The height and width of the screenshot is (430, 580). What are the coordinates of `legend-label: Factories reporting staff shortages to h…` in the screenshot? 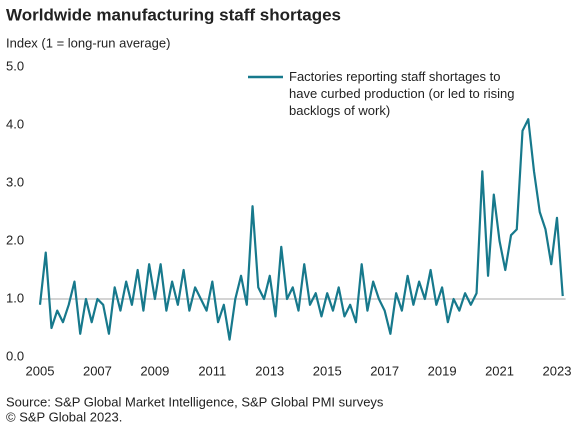 It's located at (402, 93).